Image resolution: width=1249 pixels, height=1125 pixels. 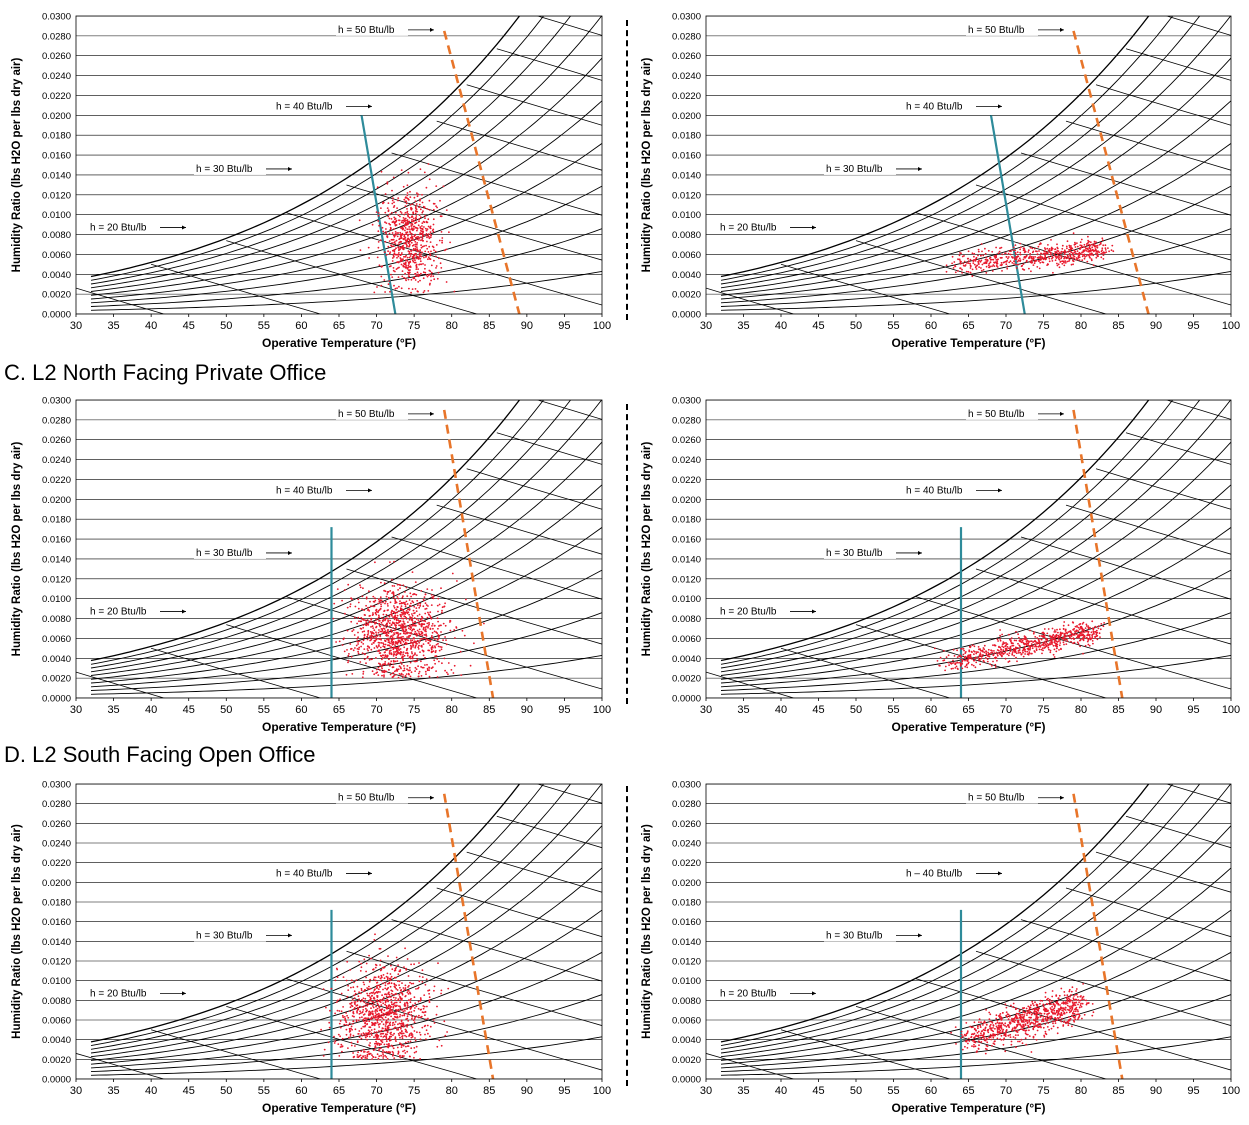 What do you see at coordinates (686, 401) in the screenshot?
I see `y-tick-label: 0.0300` at bounding box center [686, 401].